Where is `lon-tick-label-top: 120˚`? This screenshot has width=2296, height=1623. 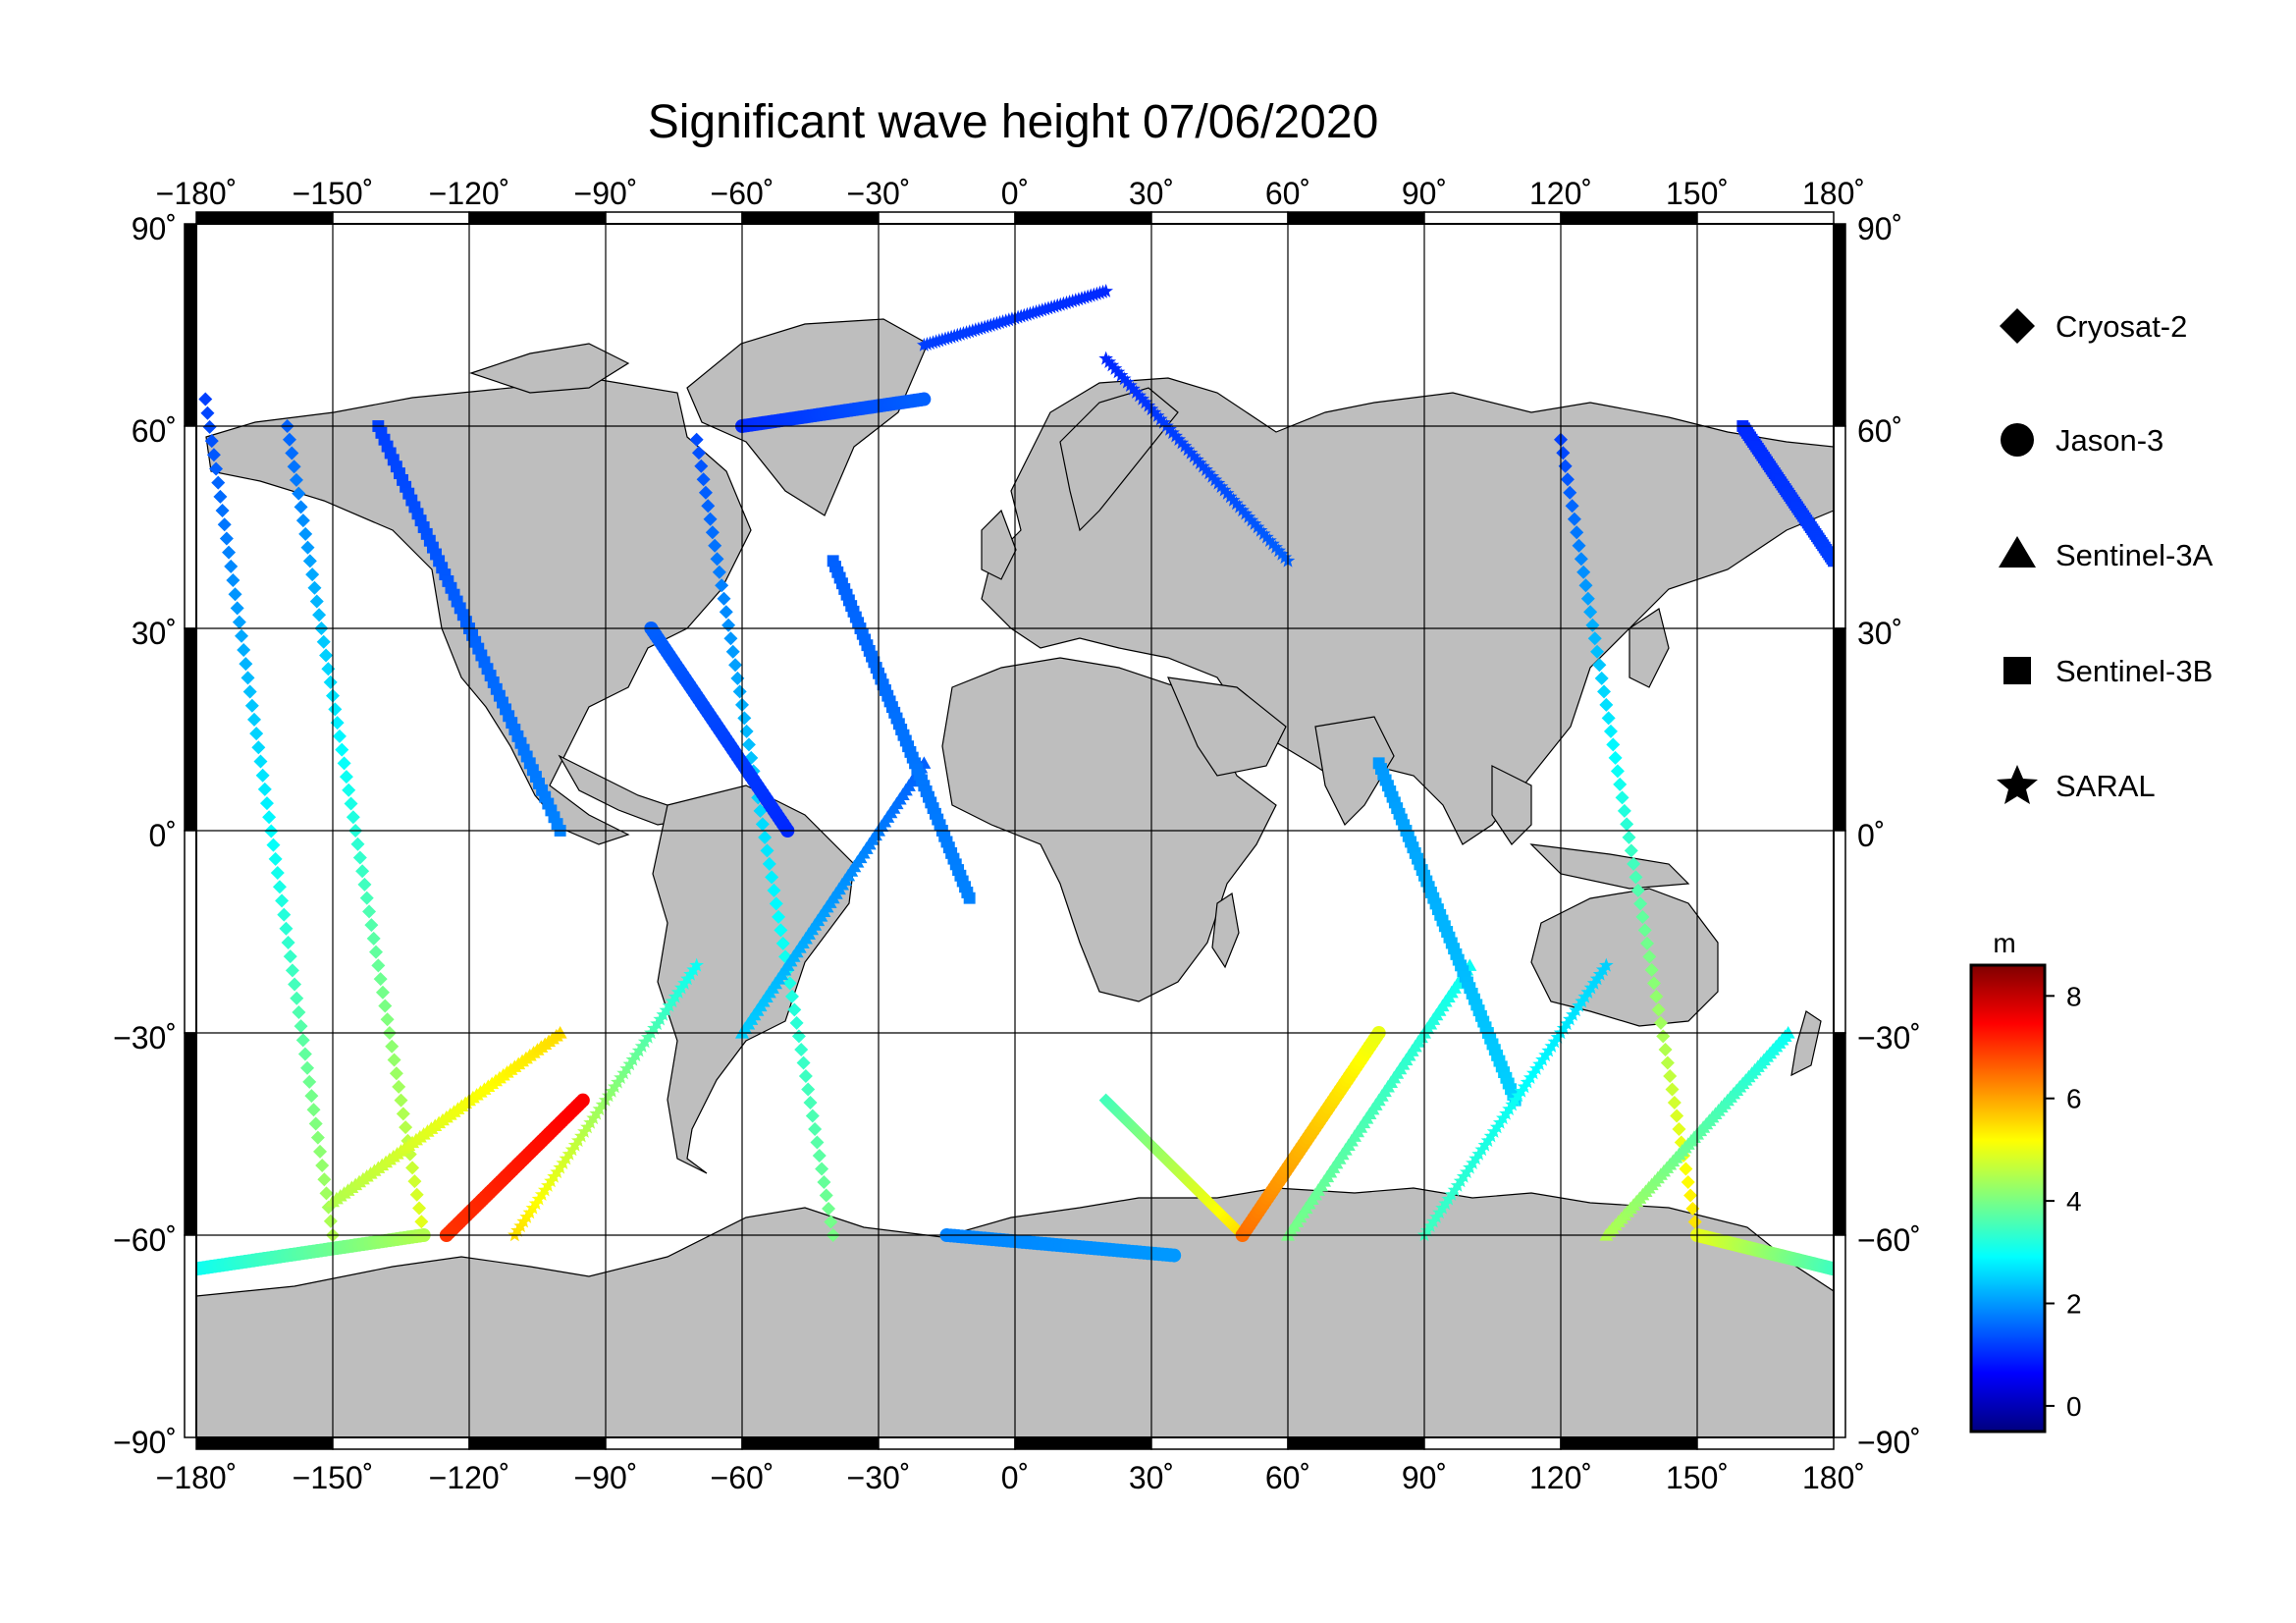 lon-tick-label-top: 120˚ is located at coordinates (1561, 194).